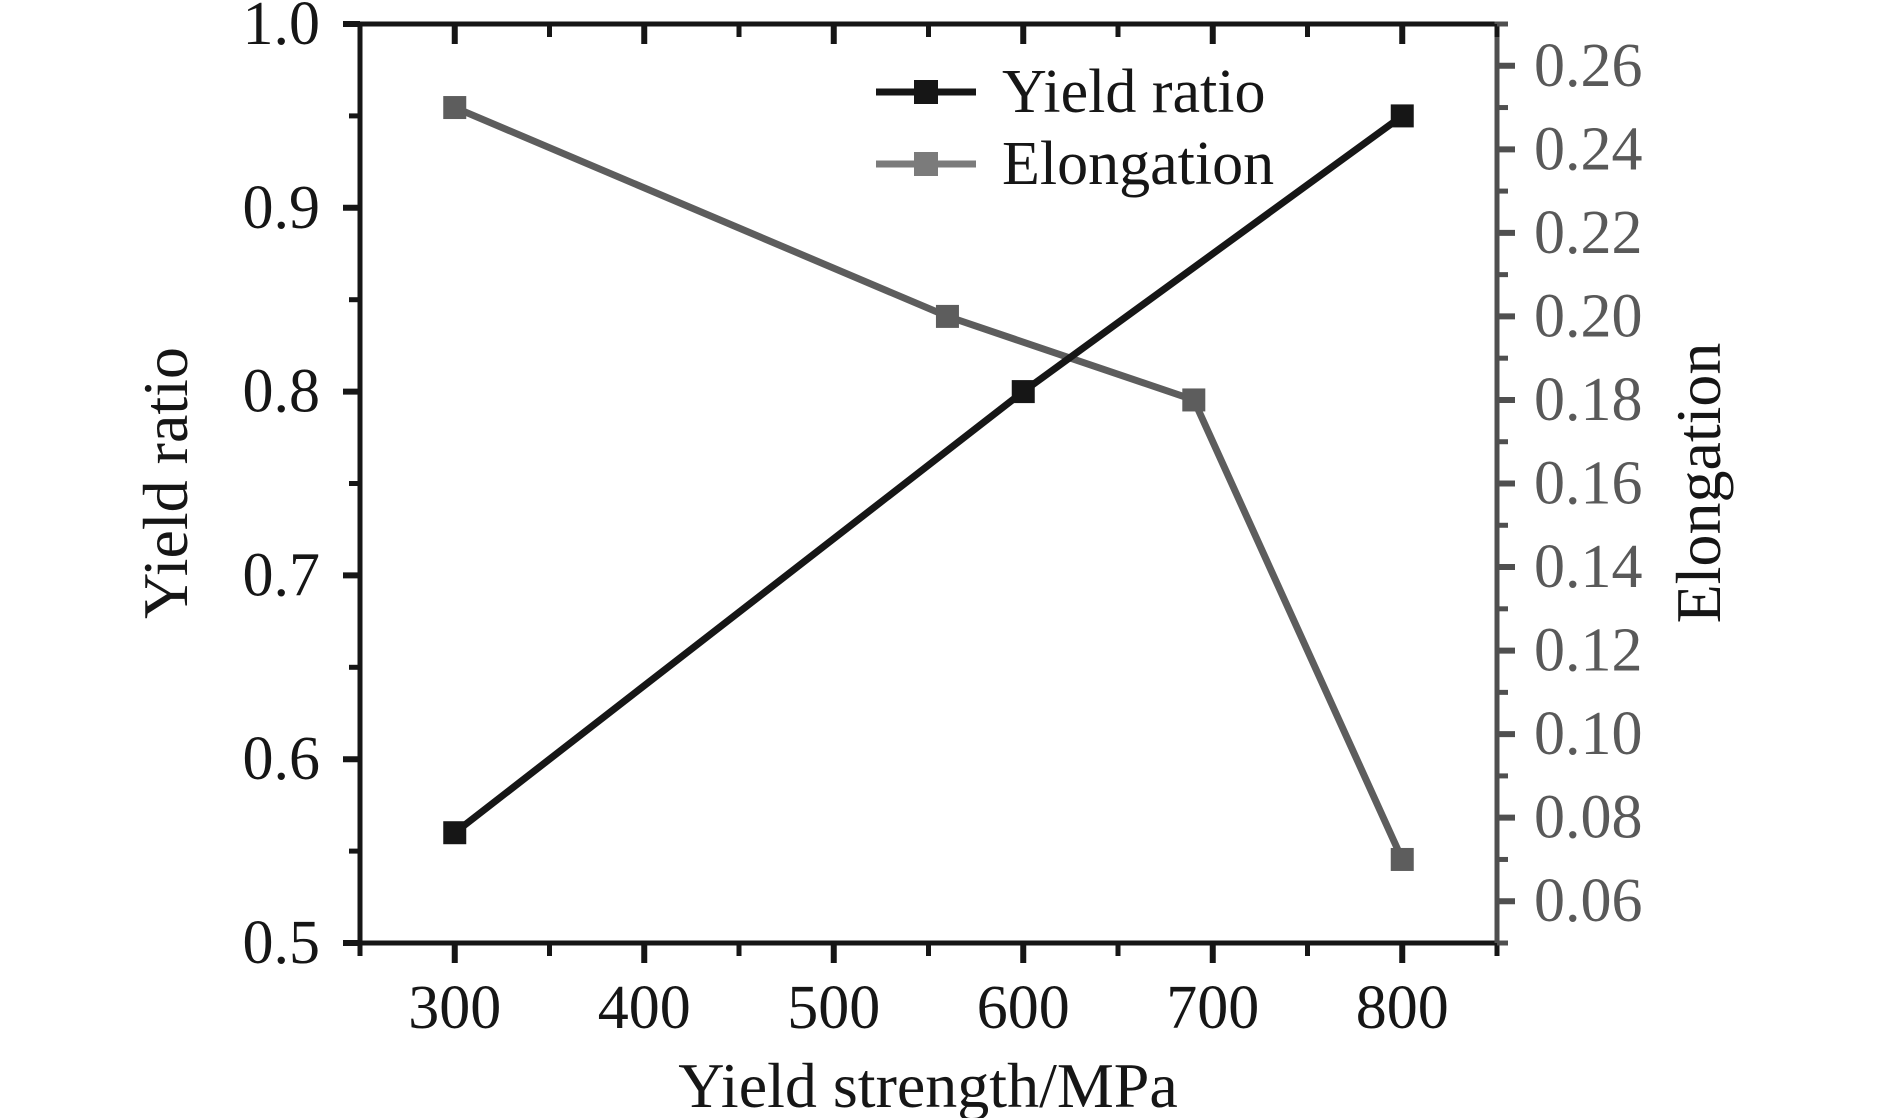 The height and width of the screenshot is (1118, 1890). I want to click on x-tick-label: 800, so click(1402, 1008).